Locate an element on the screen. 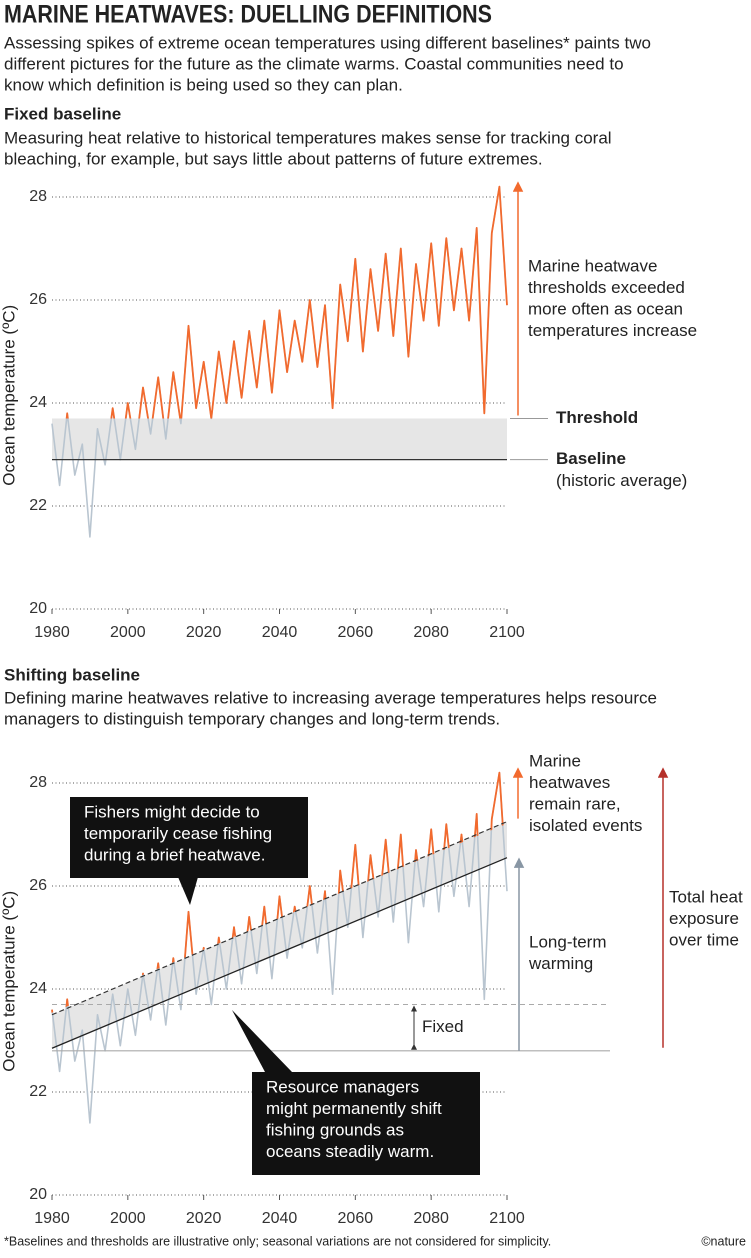 Image resolution: width=751 pixels, height=1258 pixels. baseline-note: (historic average) is located at coordinates (621, 480).